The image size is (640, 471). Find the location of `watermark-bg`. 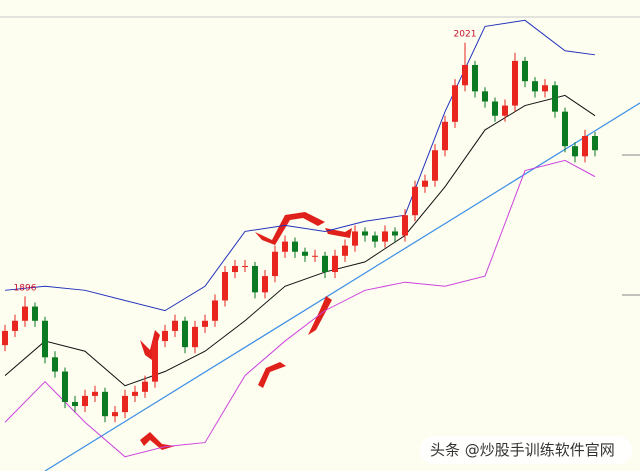

watermark-bg is located at coordinates (526, 450).